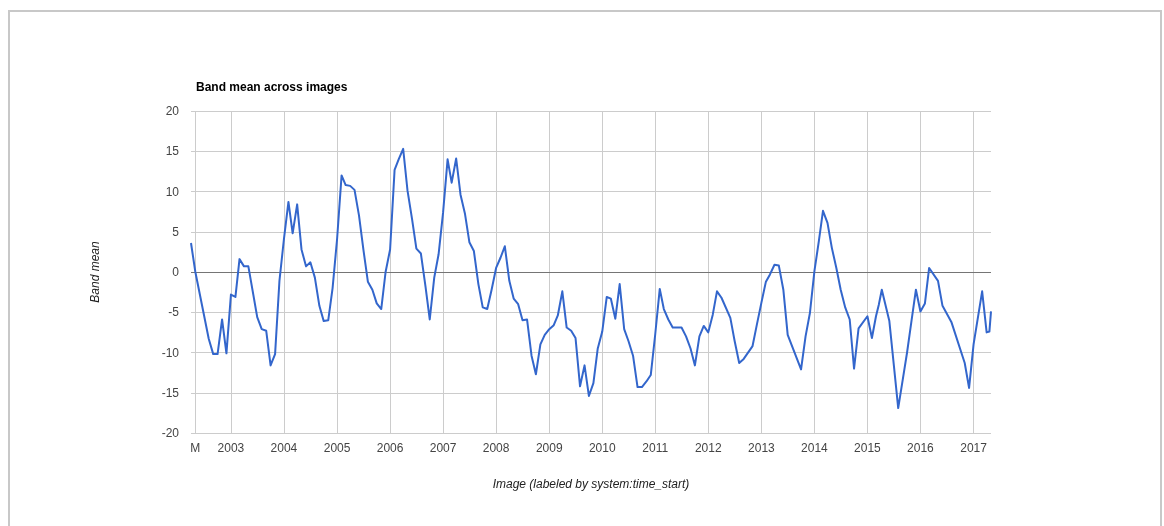 This screenshot has width=1164, height=526. Describe the element at coordinates (170, 352) in the screenshot. I see `y-tick-label: -10` at that location.